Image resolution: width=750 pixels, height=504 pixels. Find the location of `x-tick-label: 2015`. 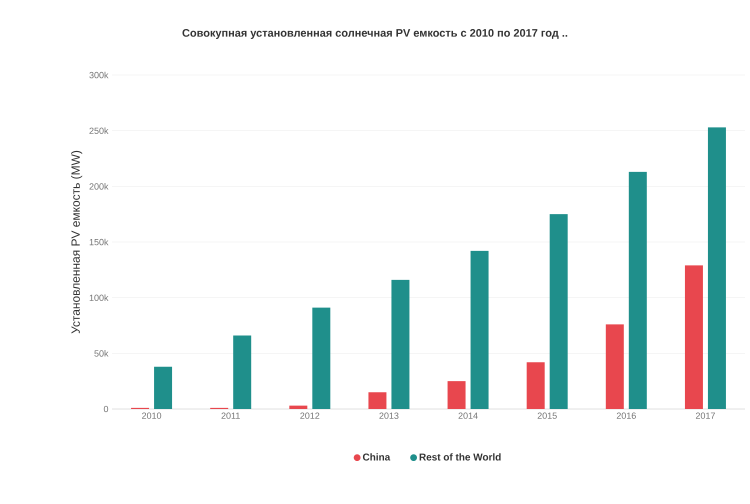

x-tick-label: 2015 is located at coordinates (547, 415).